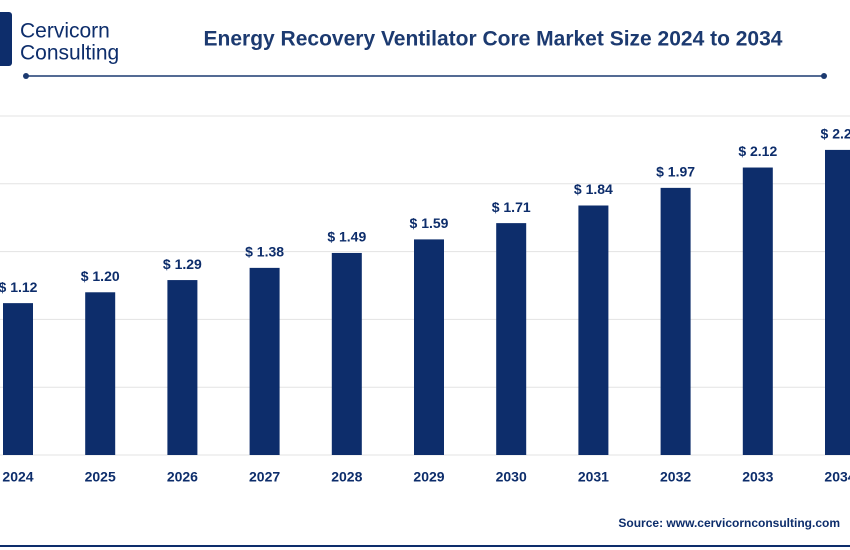 The image size is (850, 550). Describe the element at coordinates (17, 477) in the screenshot. I see `x-tick-label: 2024` at that location.